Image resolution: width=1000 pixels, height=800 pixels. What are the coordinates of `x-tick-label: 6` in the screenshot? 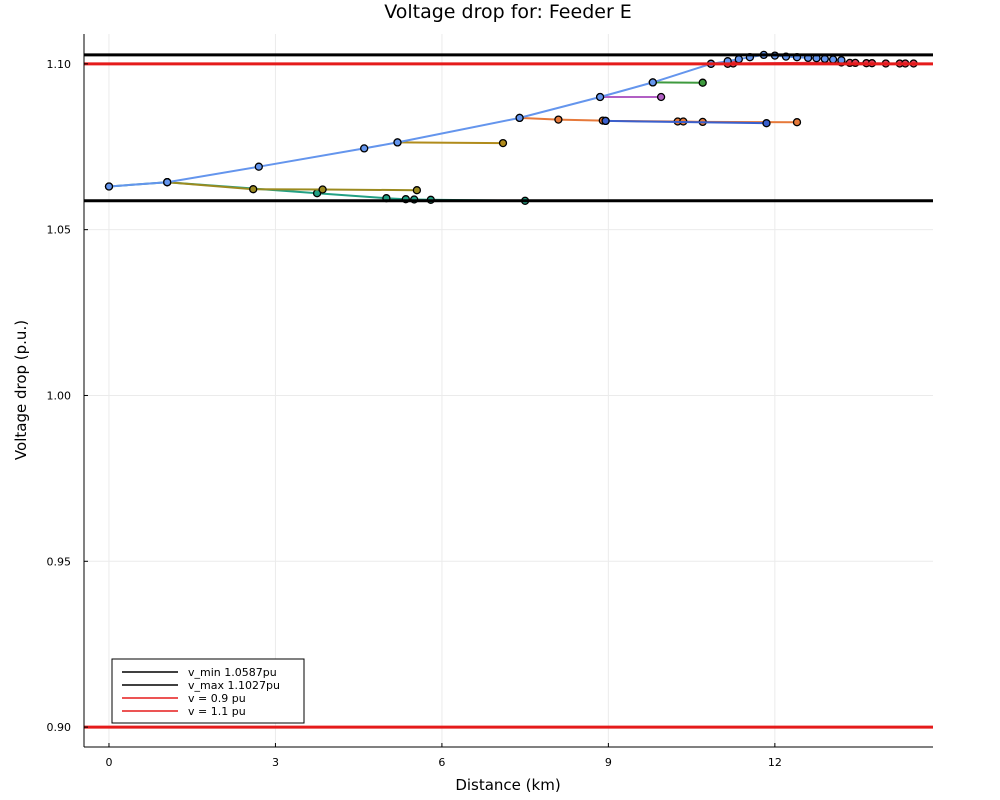 It's located at (441, 762).